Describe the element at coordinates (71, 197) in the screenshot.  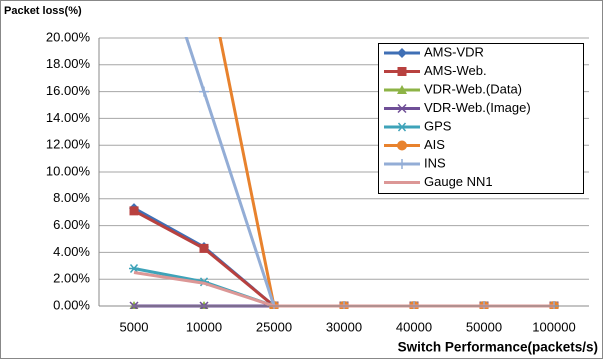
I see `y-tick-label: 8.00%` at that location.